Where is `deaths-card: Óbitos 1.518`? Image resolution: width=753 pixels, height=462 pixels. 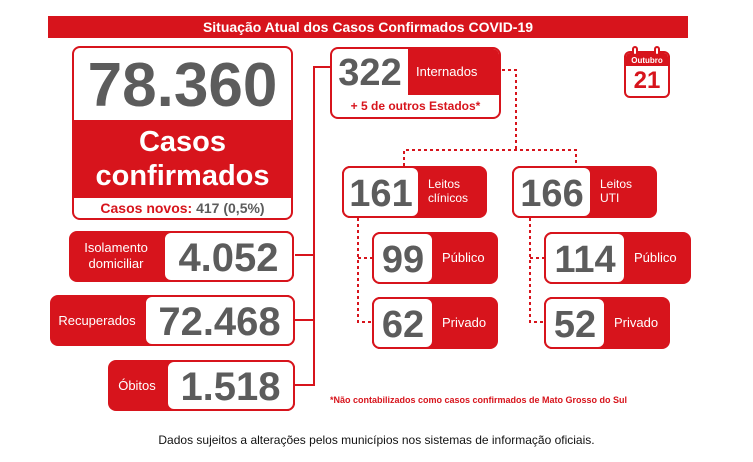 deaths-card: Óbitos 1.518 is located at coordinates (201, 385).